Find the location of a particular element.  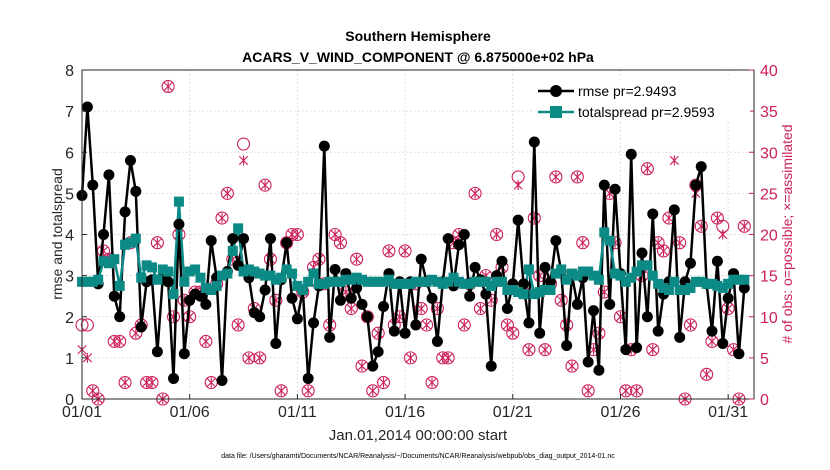

y-left-tick-label: 5 is located at coordinates (69, 194).